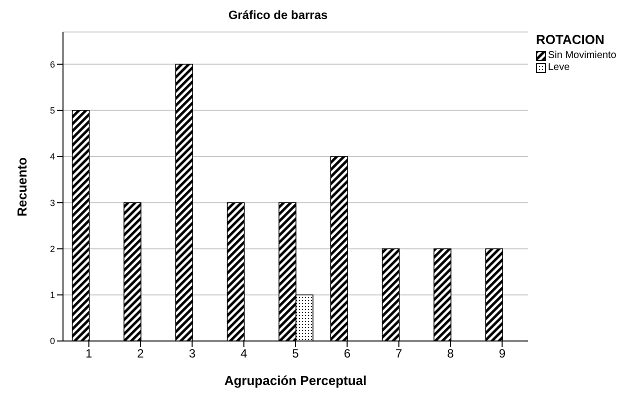 The image size is (636, 409). I want to click on y-tick-label: 3, so click(52, 203).